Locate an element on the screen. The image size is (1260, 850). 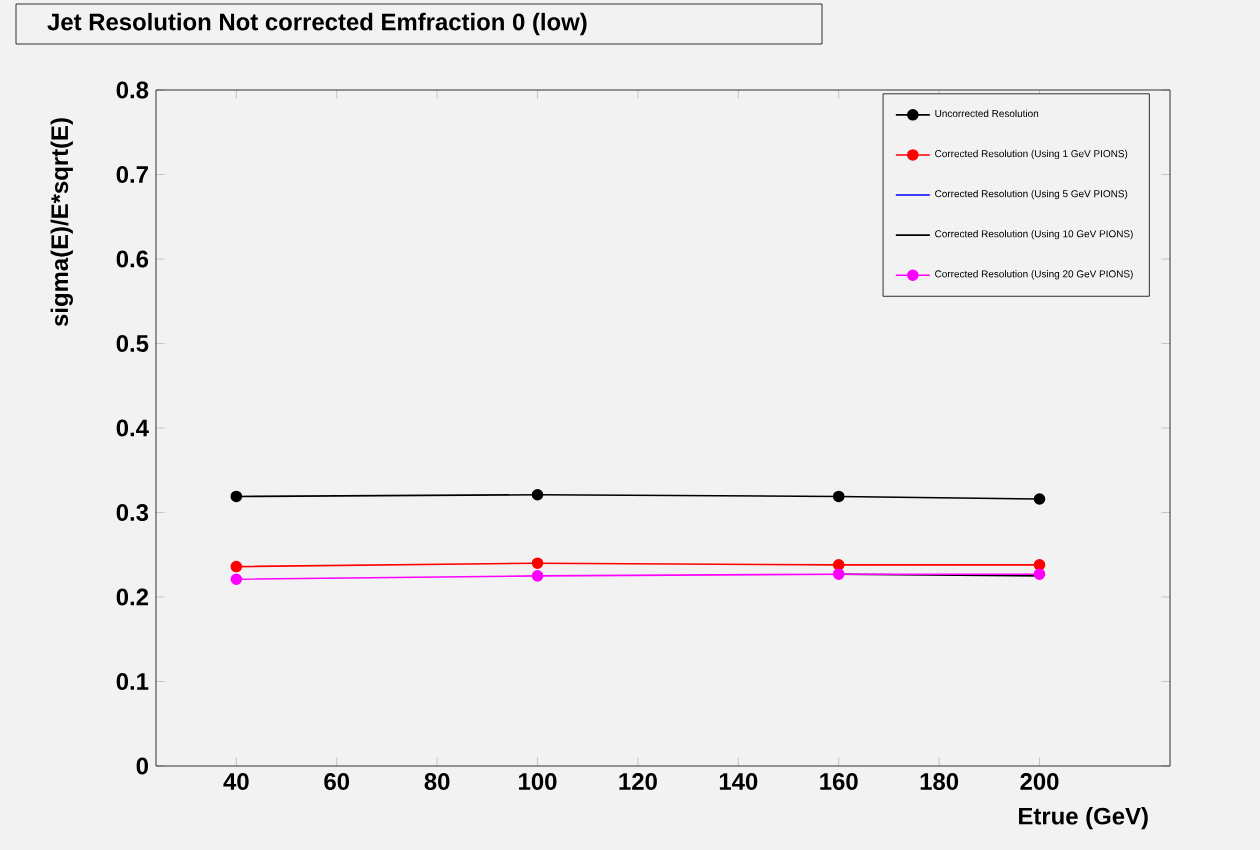
x-tick-label: 100 is located at coordinates (538, 781).